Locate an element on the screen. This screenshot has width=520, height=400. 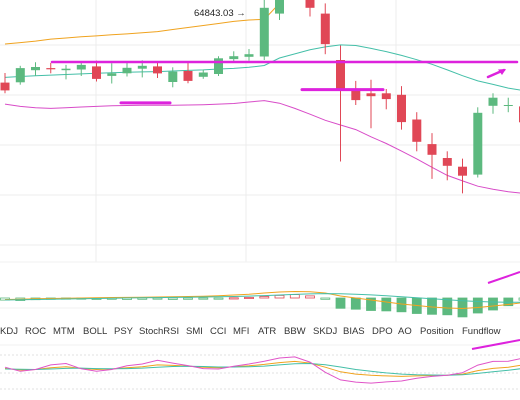
indicator-tab-bbw: BBW is located at coordinates (295, 331).